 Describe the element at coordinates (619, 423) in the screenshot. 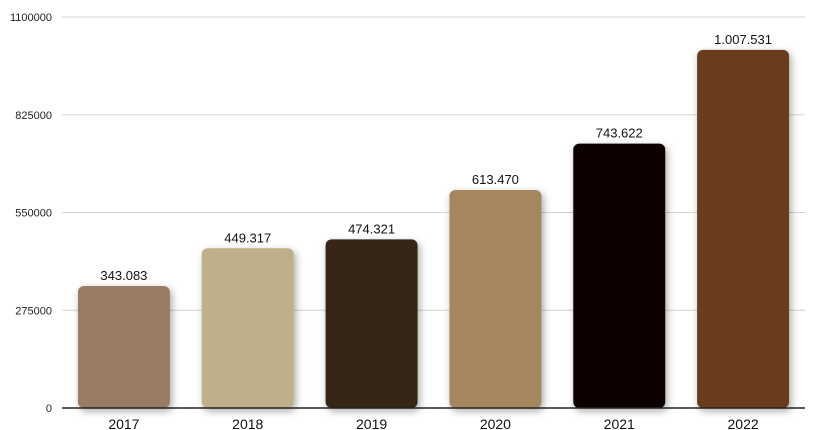

I see `x-tick-label-2021: 2021` at that location.